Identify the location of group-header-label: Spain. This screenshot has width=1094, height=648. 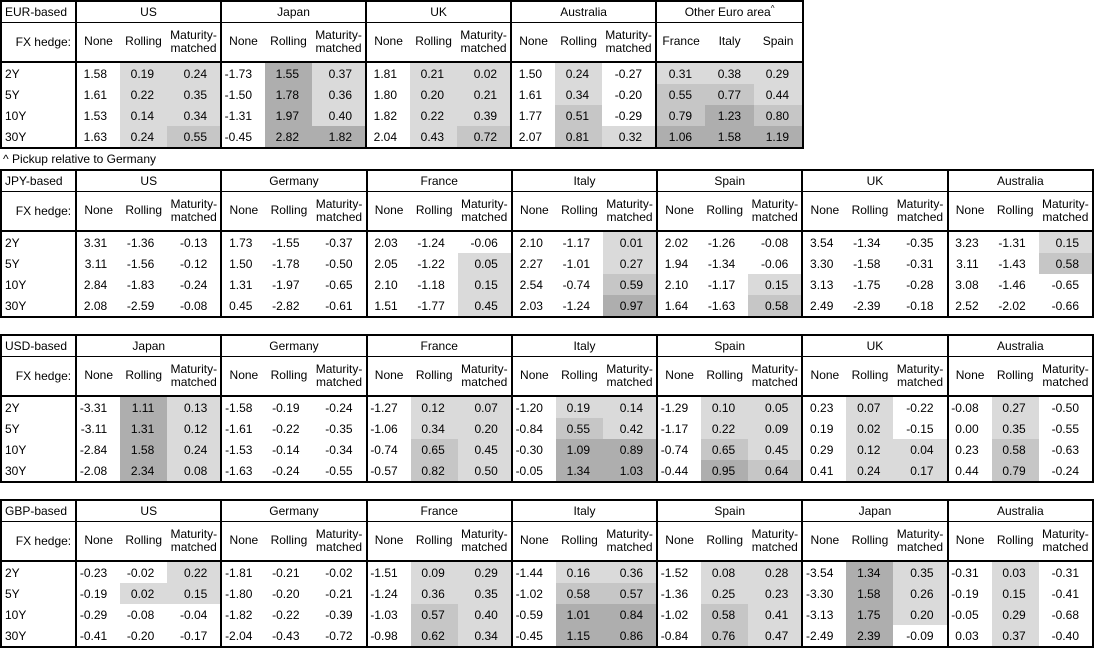
(730, 181).